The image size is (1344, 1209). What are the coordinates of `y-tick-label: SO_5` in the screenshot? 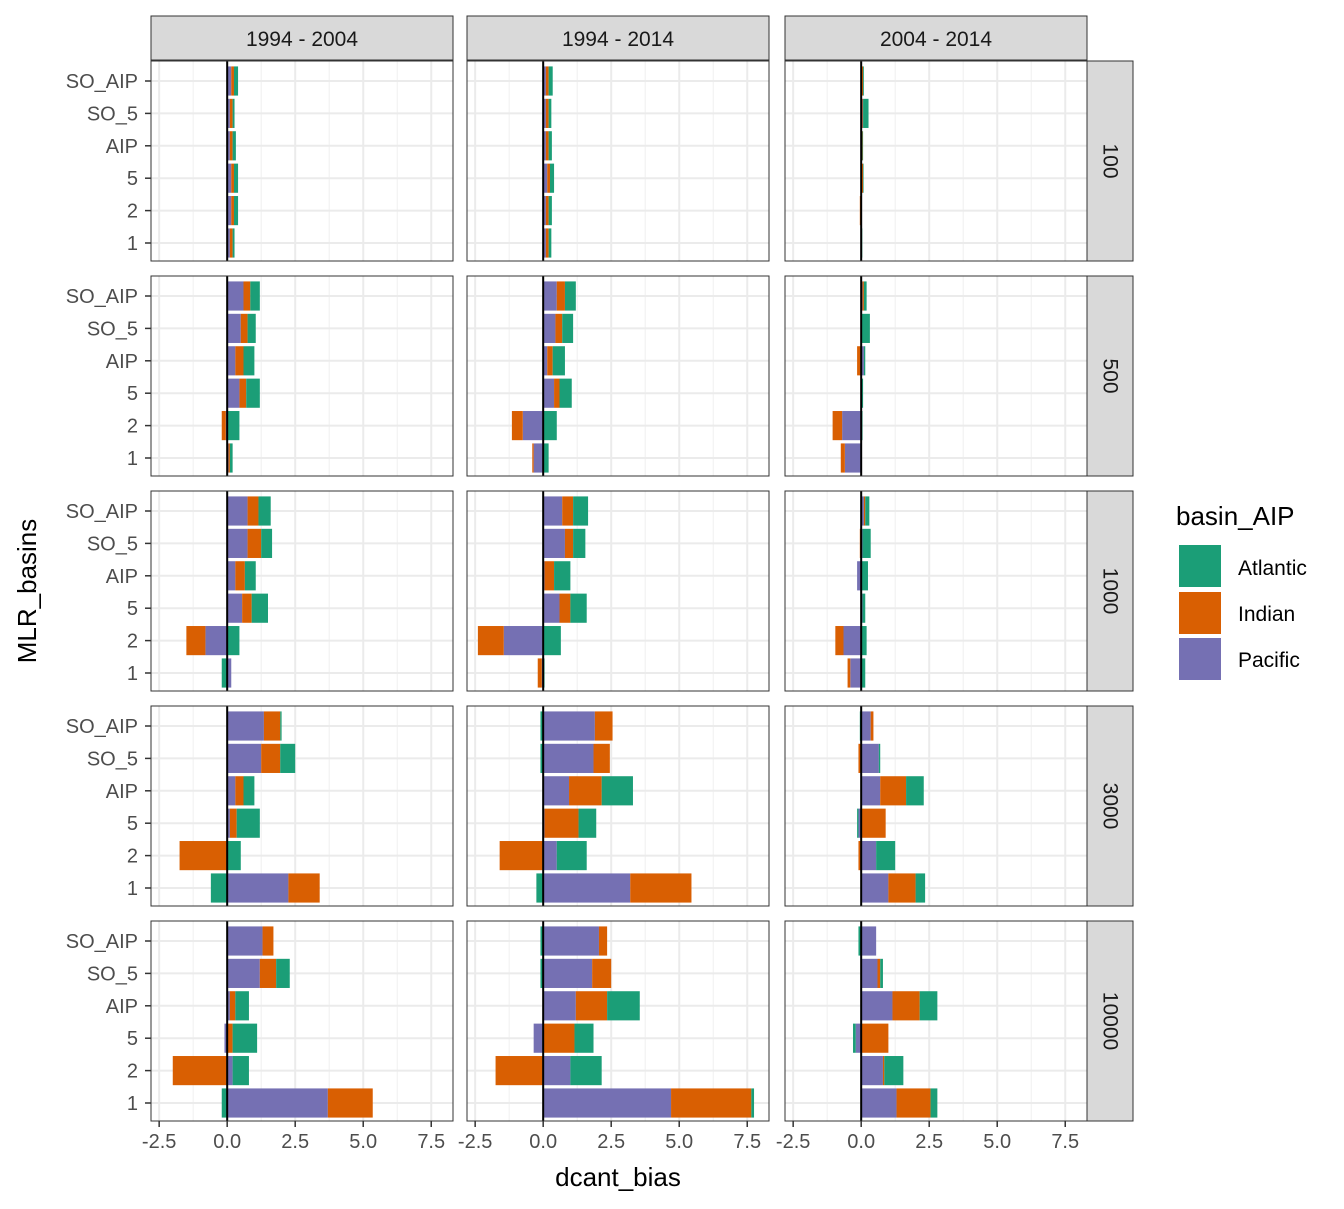 It's located at (112, 974).